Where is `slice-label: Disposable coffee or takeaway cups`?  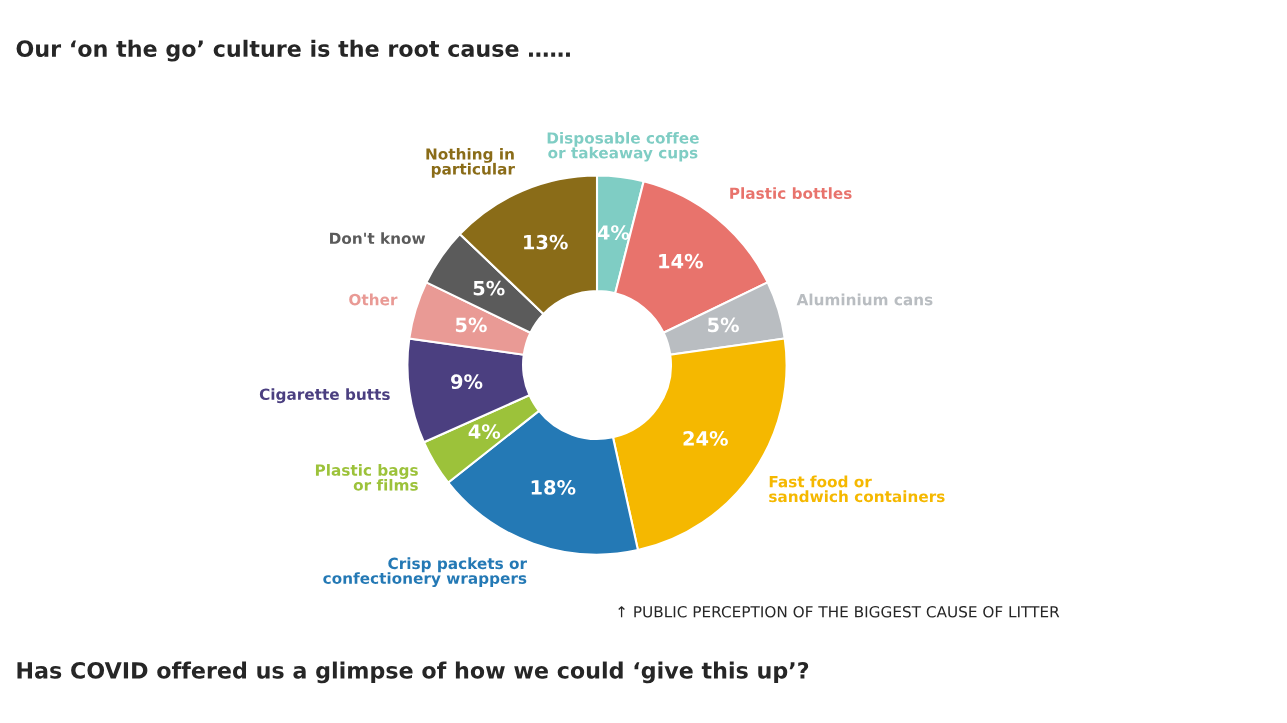 slice-label: Disposable coffee or takeaway cups is located at coordinates (623, 146).